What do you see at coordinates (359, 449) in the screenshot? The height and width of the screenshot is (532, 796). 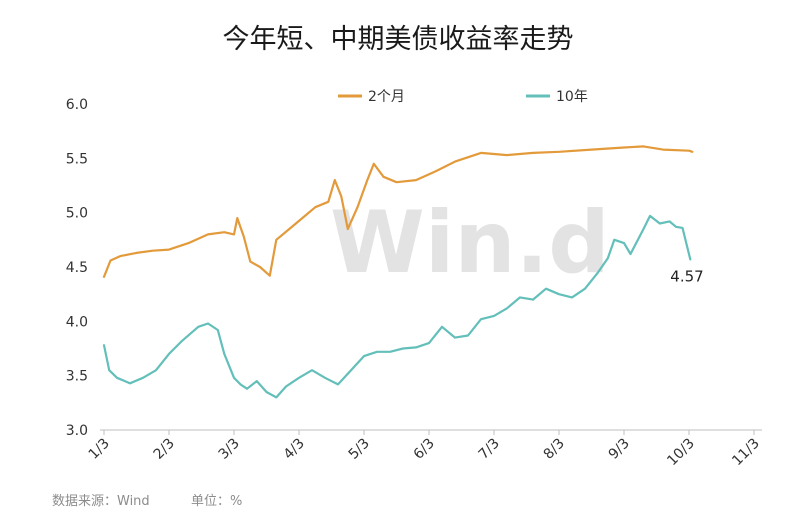 I see `x-tick-label: 5/3` at bounding box center [359, 449].